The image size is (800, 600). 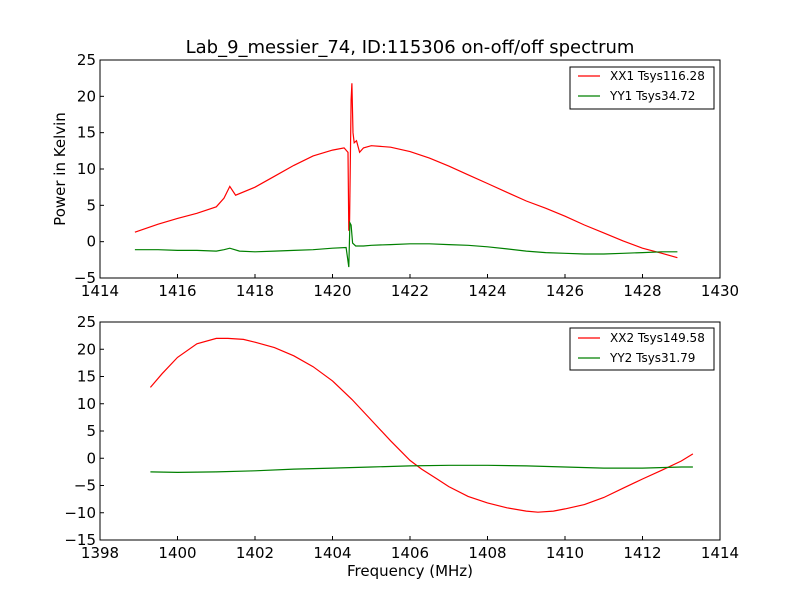 What do you see at coordinates (91, 458) in the screenshot?
I see `bottom-y-tick-label: 0` at bounding box center [91, 458].